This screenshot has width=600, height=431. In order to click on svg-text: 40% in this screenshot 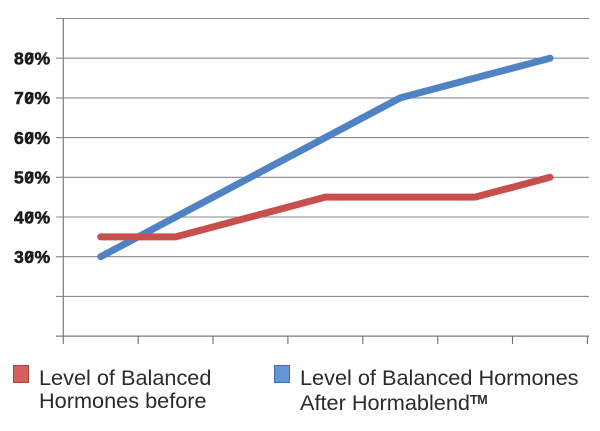, I will do `click(32, 217)`.